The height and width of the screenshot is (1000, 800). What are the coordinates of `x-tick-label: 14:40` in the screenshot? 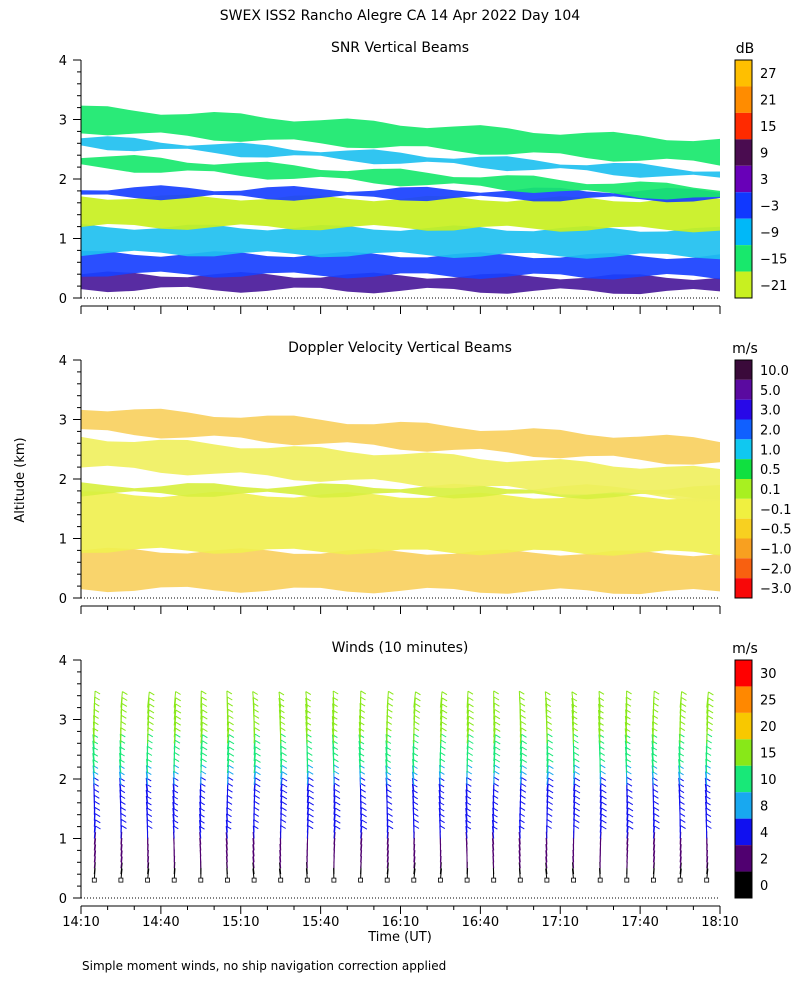 It's located at (160, 922).